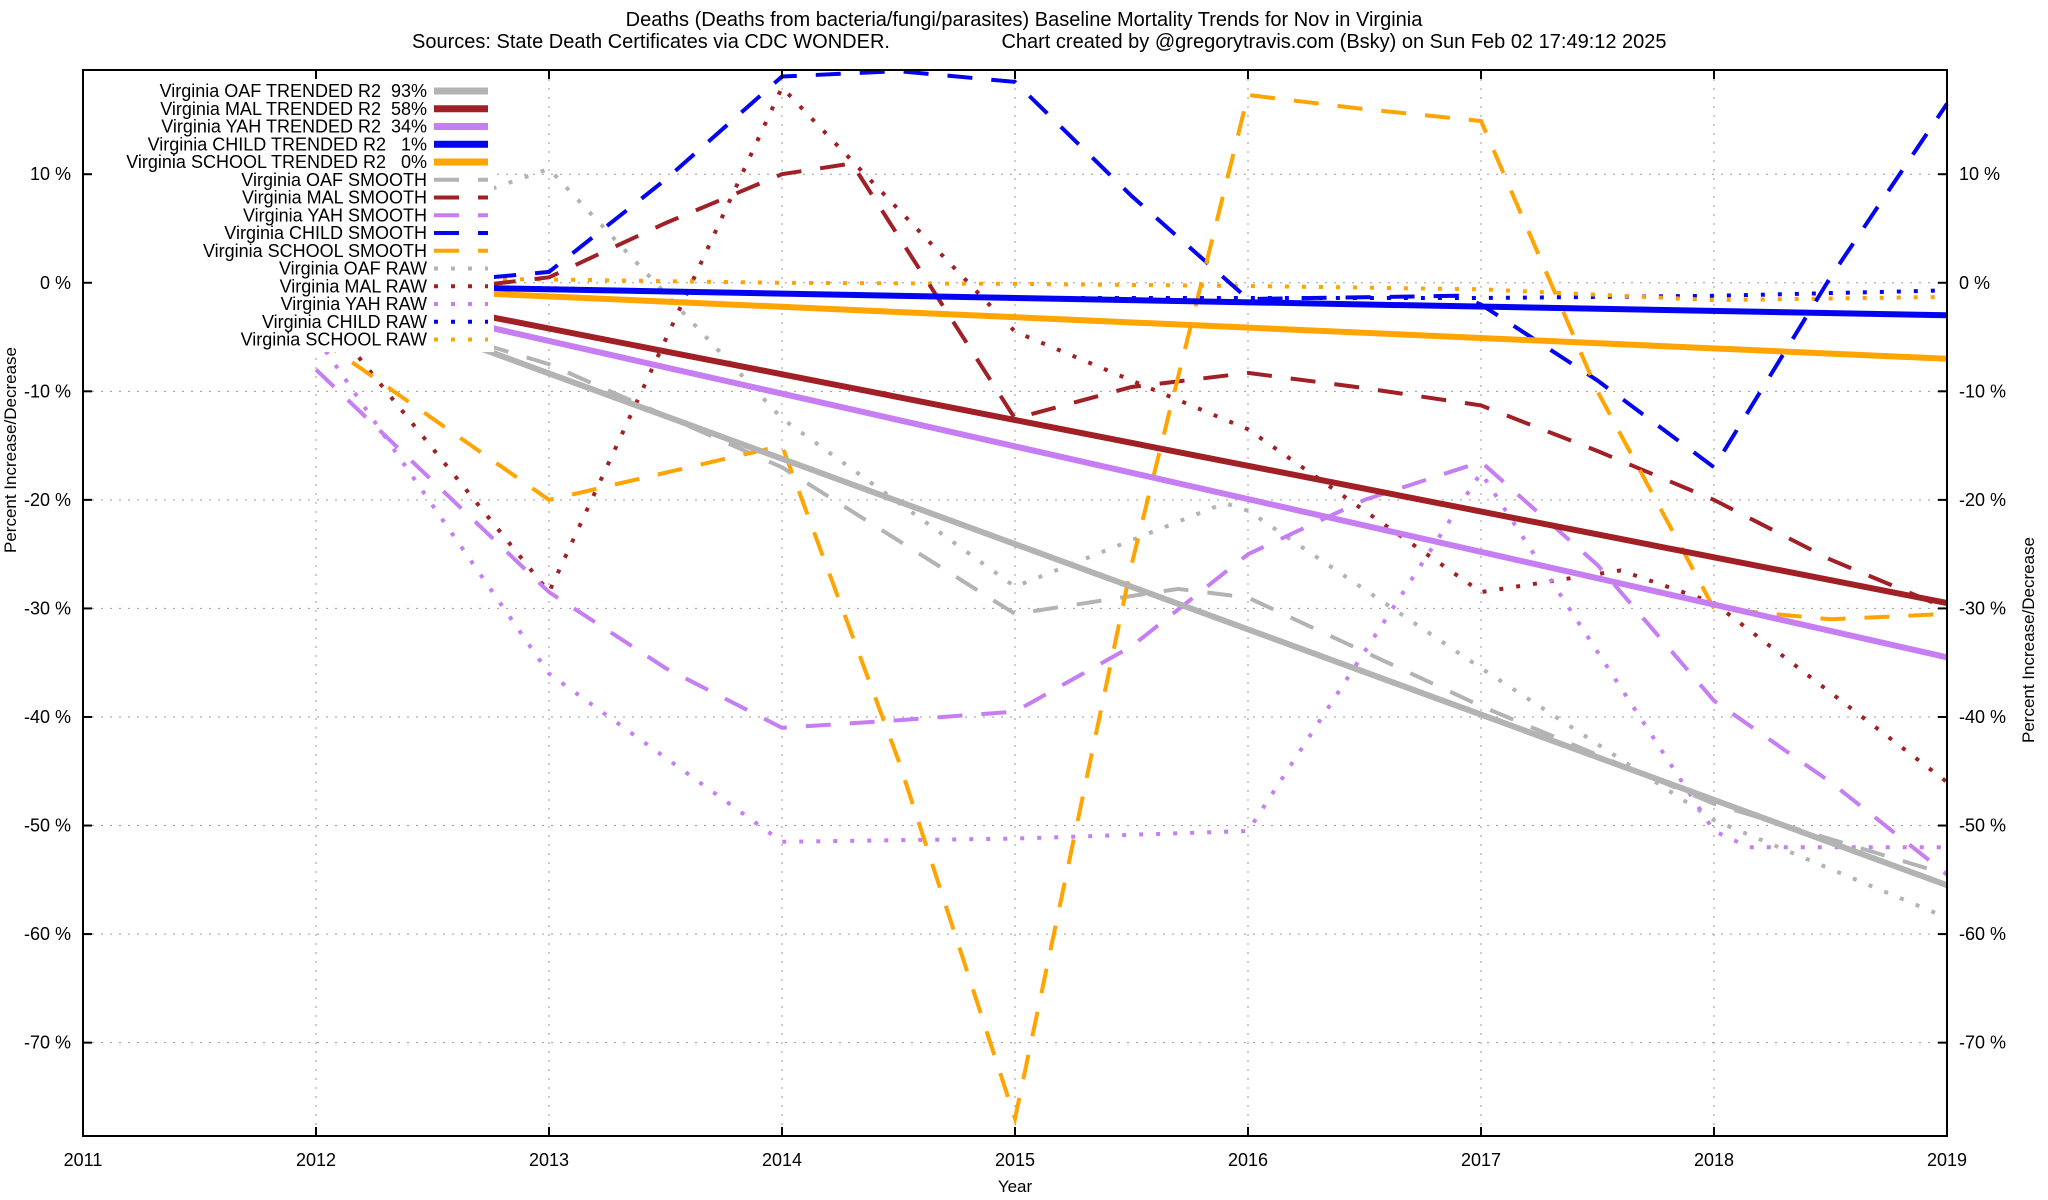  What do you see at coordinates (47, 1043) in the screenshot?
I see `y-axis-label-left: -70 %` at bounding box center [47, 1043].